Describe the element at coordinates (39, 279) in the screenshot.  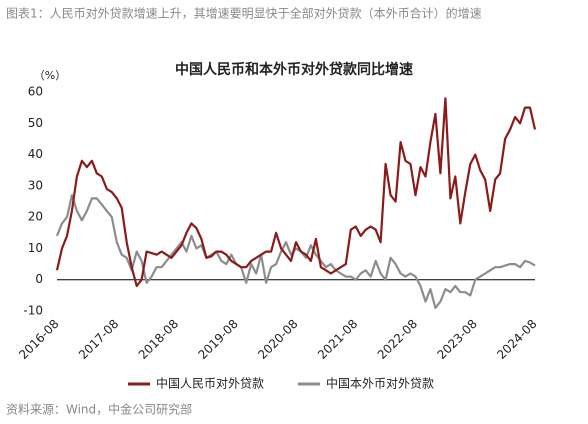
I see `y-tick-label: 0` at that location.